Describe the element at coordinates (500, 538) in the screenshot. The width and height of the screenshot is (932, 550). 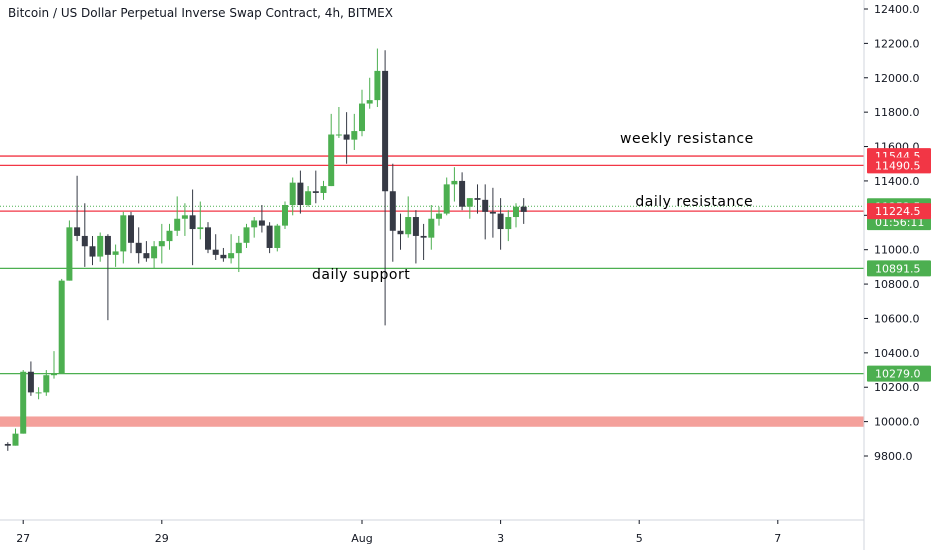
I see `x-tick-label: 3` at that location.